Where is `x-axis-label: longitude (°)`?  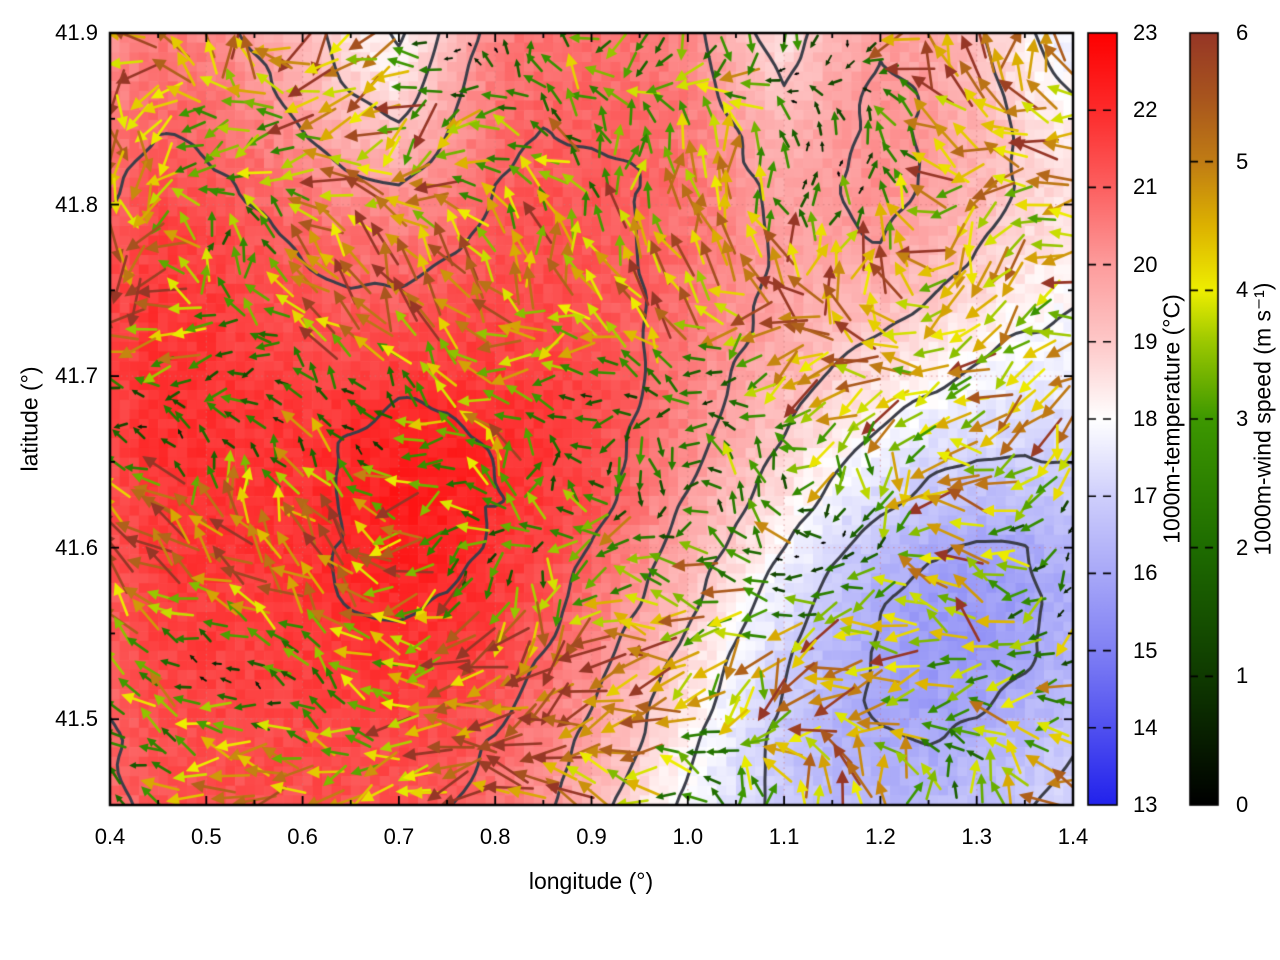
x-axis-label: longitude (°) is located at coordinates (591, 881).